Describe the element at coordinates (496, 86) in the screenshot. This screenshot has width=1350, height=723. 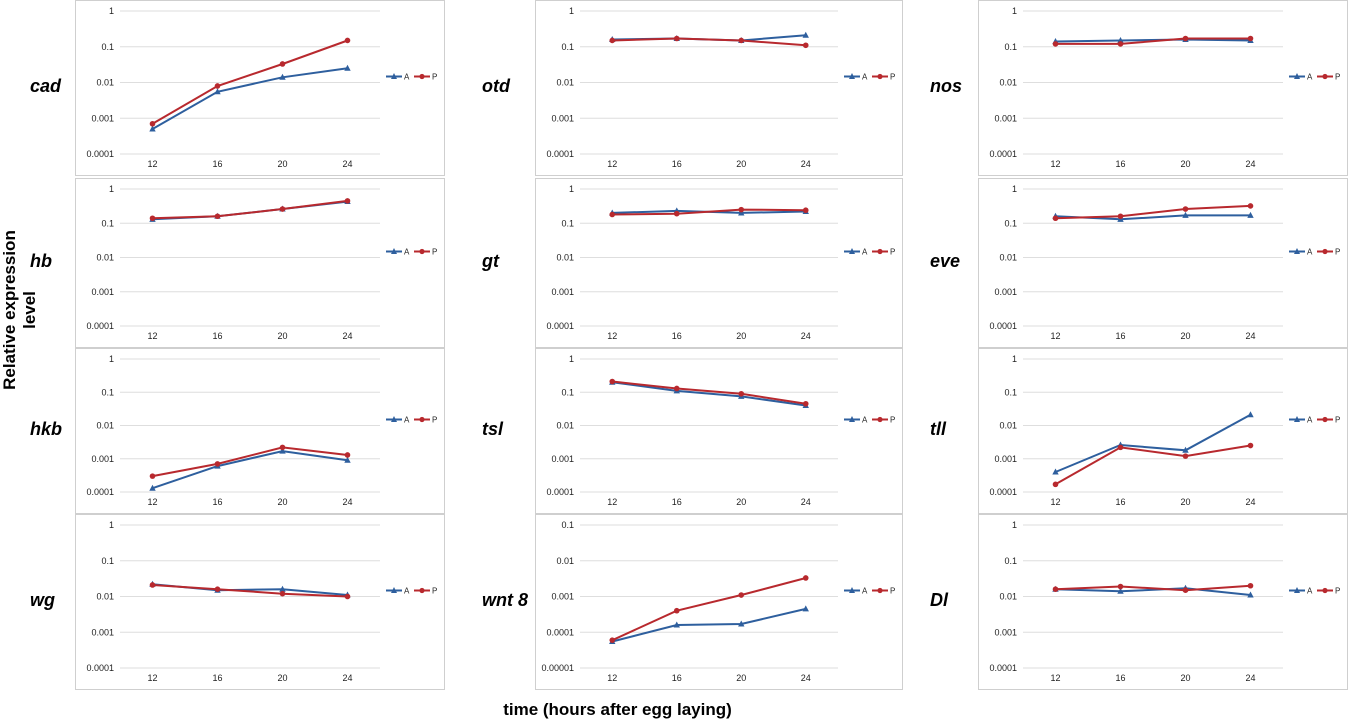
I see `gene-label-otd: otd` at that location.